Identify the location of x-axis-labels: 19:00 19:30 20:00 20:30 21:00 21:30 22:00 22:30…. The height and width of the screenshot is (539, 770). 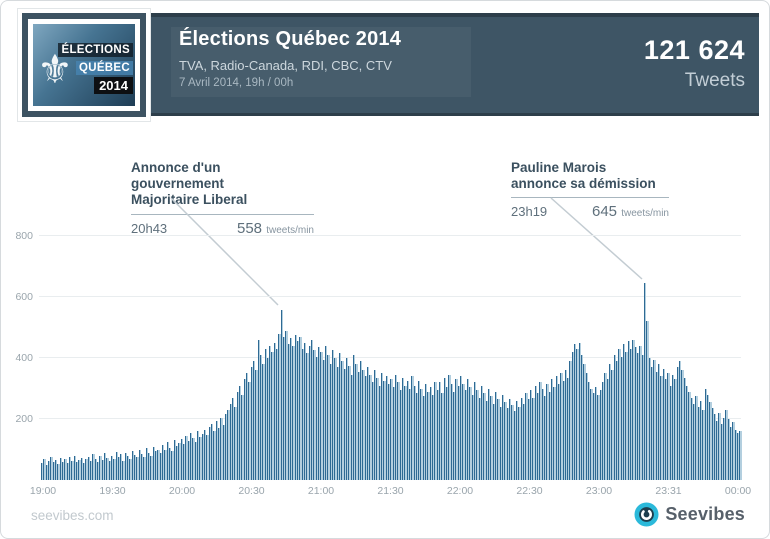
(390, 492).